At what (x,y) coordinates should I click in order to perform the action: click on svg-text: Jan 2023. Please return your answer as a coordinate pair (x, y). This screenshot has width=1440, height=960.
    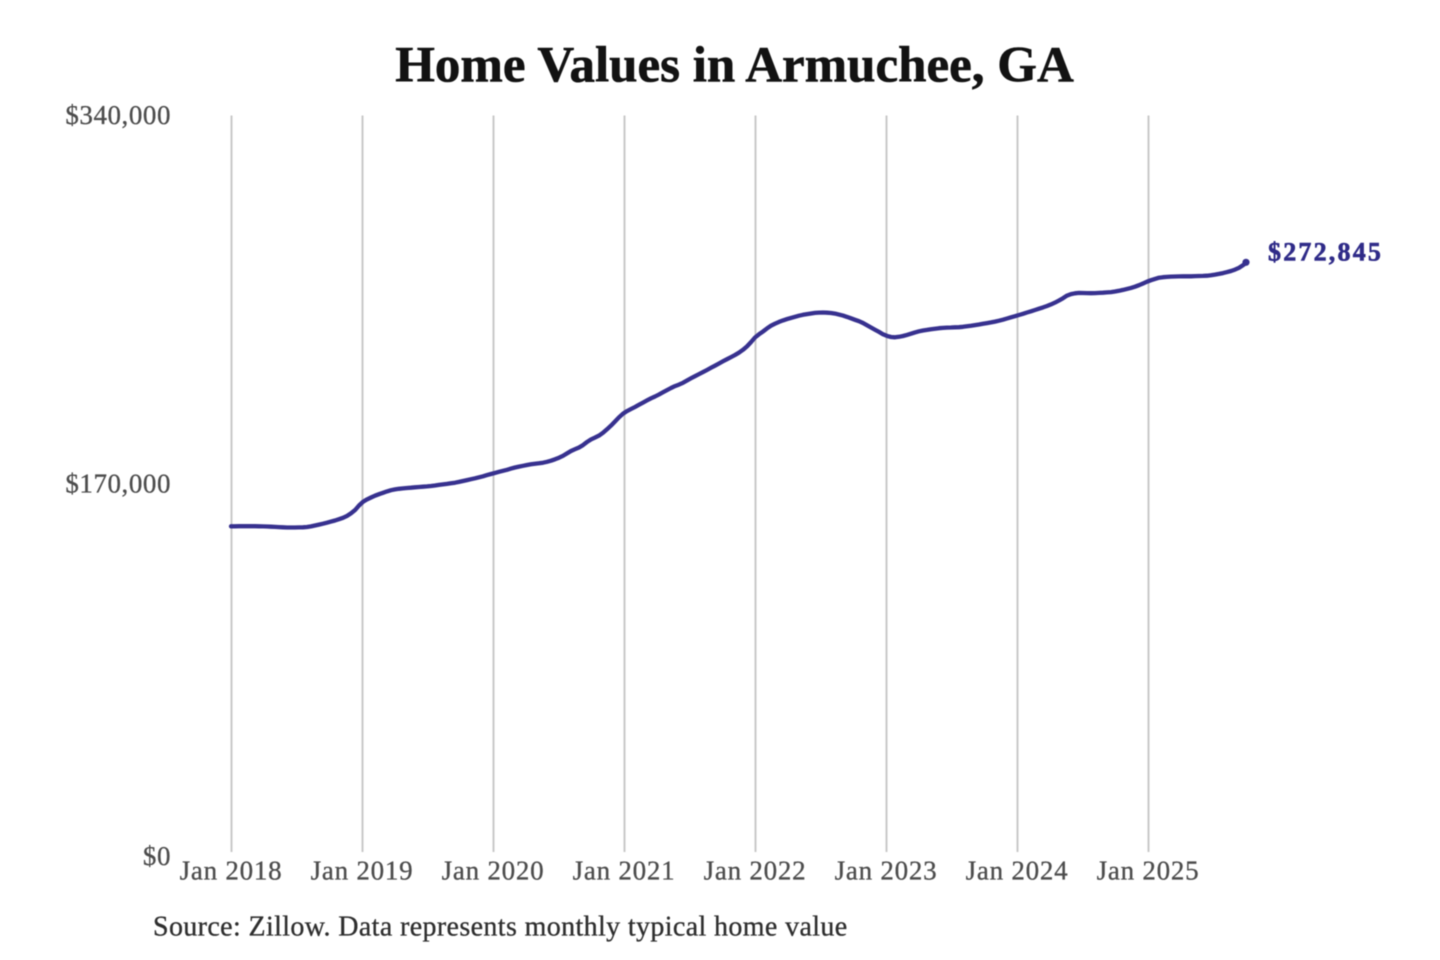
    Looking at the image, I should click on (886, 871).